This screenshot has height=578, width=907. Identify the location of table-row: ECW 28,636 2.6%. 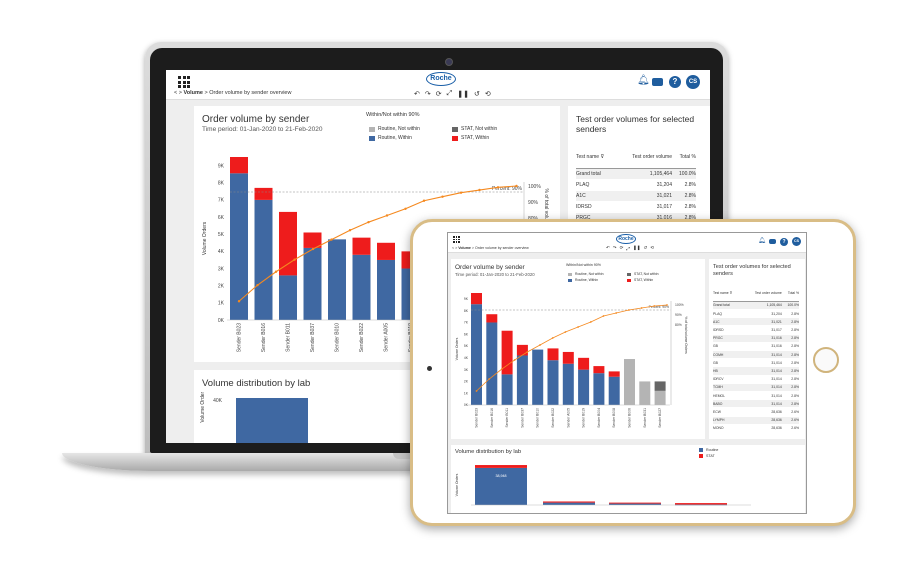
(756, 412).